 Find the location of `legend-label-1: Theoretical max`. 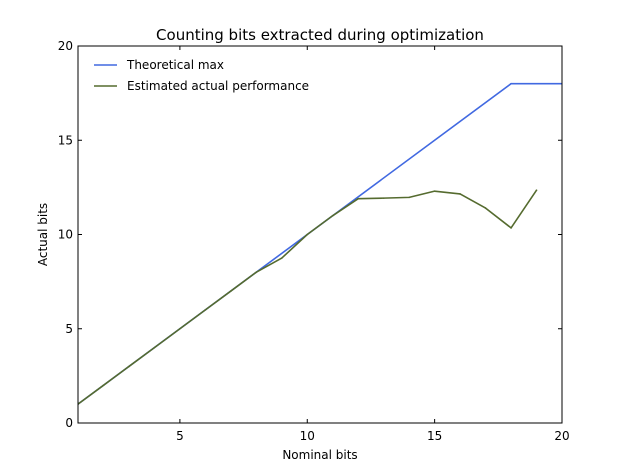

legend-label-1: Theoretical max is located at coordinates (175, 65).